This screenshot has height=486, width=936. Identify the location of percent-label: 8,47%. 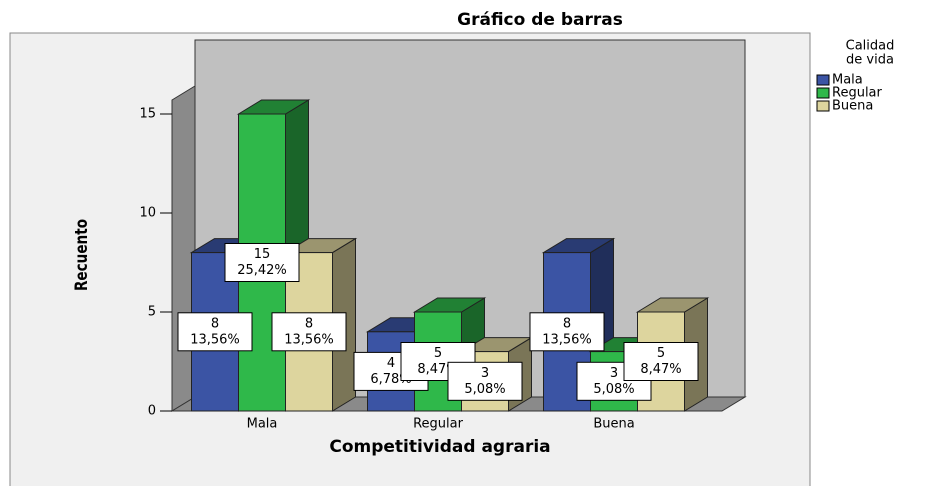
(660, 369).